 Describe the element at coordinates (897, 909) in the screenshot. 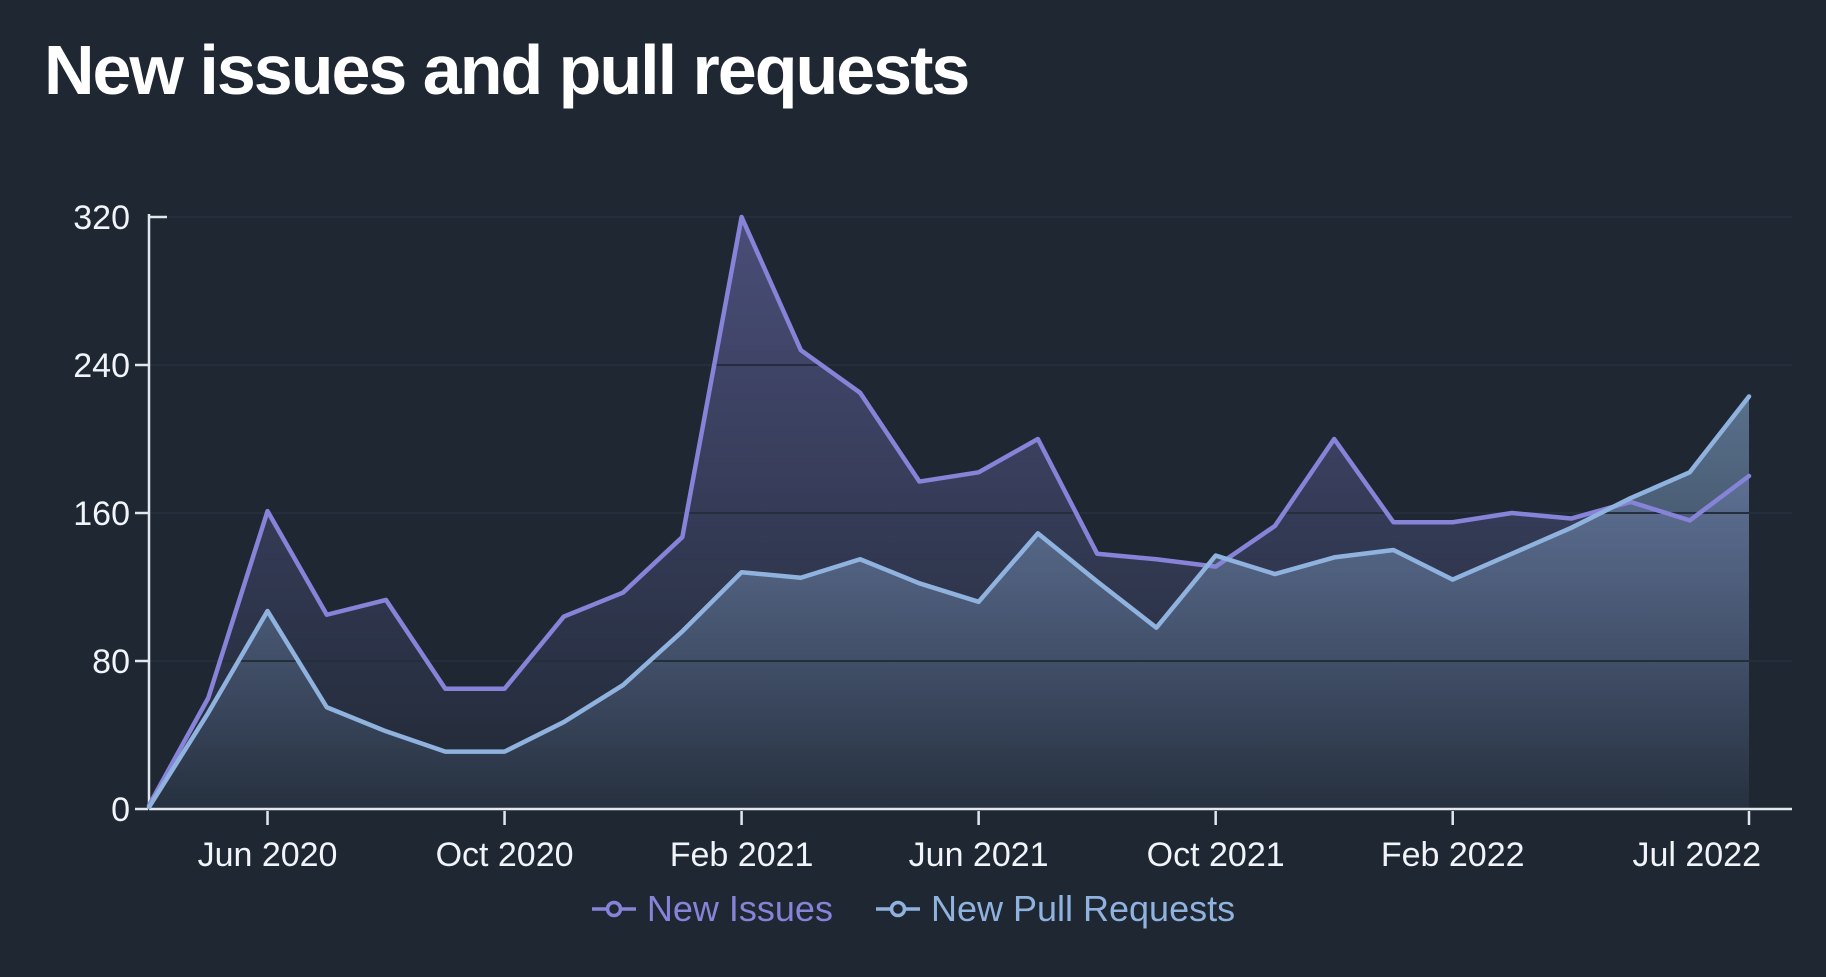

I see `new-pull-requests-legend-marker-icon` at that location.